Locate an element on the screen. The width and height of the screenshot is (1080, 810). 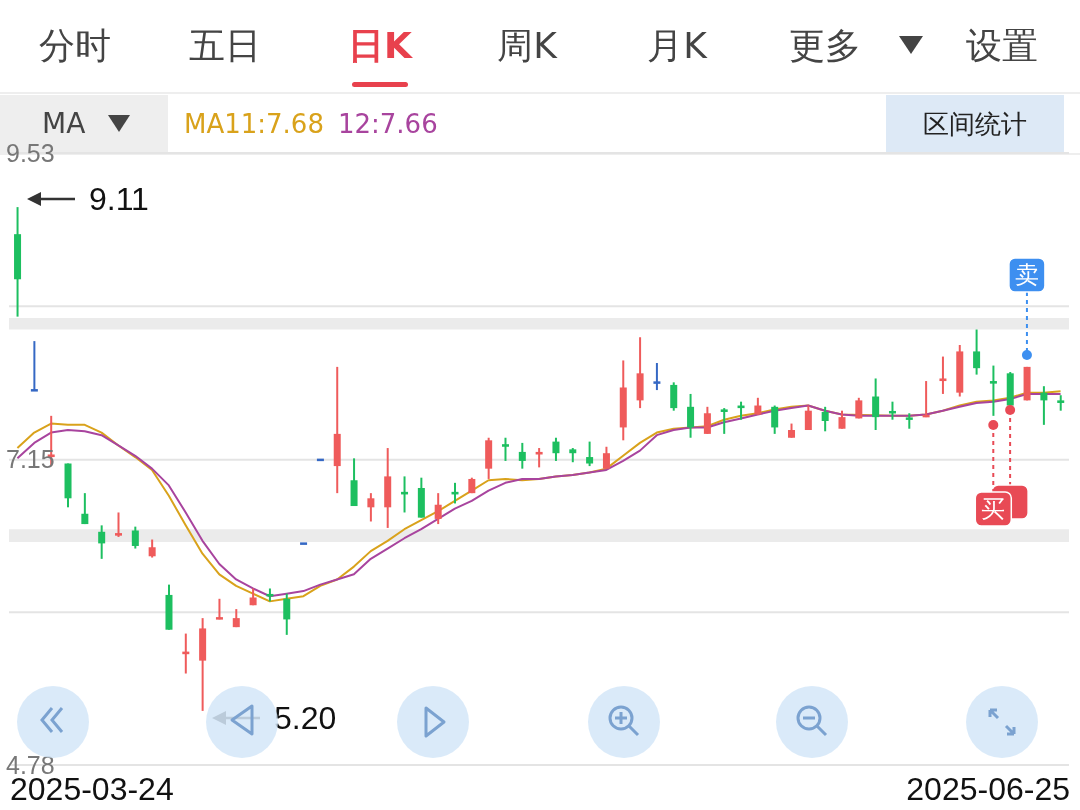
text: 设置 is located at coordinates (1002, 46).